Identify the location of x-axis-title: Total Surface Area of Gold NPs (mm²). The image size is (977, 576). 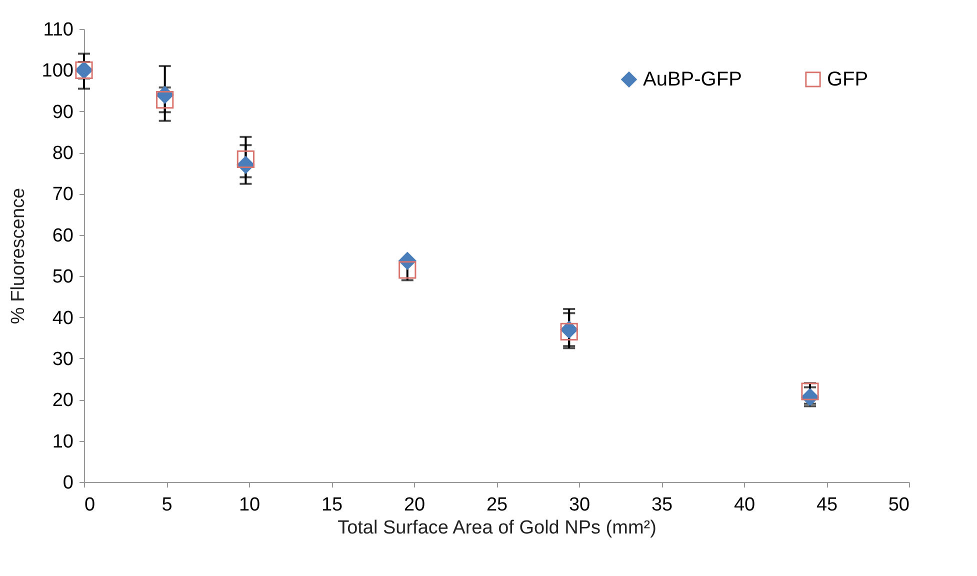
(497, 528).